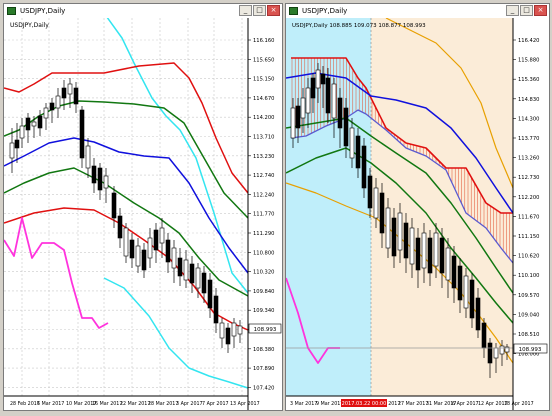 The height and width of the screenshot is (416, 552). I want to click on right-title-bar: USDJPY,Daily _ □ ×, so click(417, 11).